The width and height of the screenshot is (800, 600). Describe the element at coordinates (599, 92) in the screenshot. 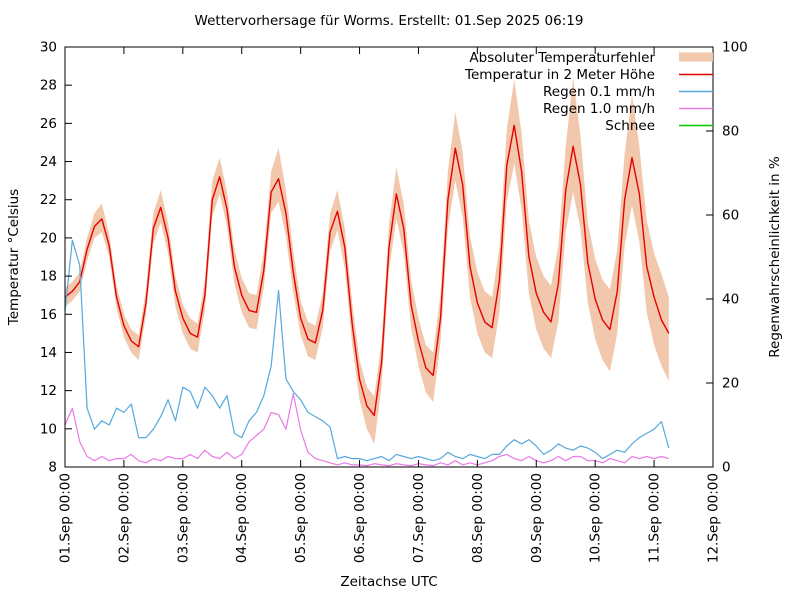

I see `legend-label: Regen 0.1 mm/h` at that location.